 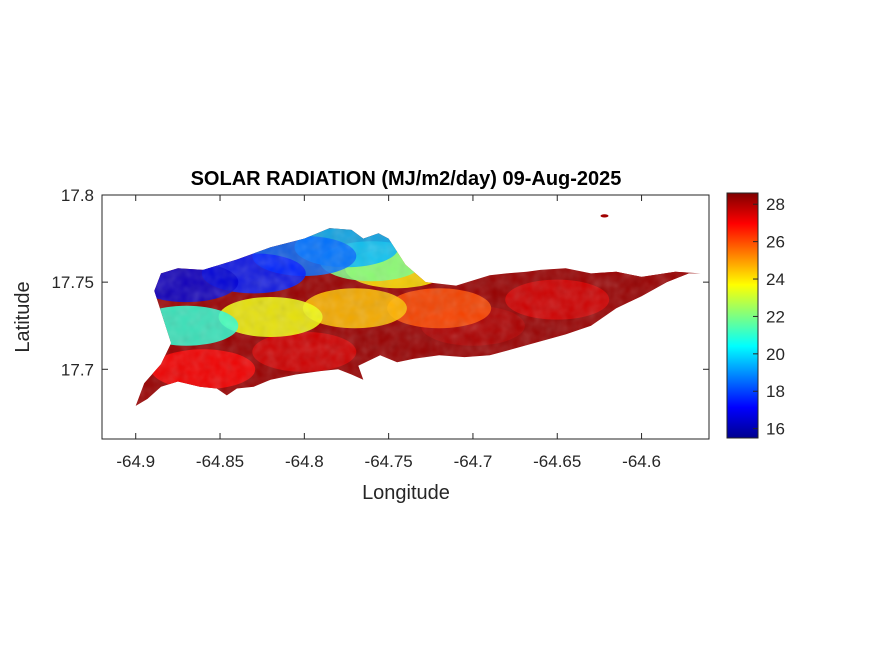 I want to click on colorbar-tick-label: 24, so click(x=775, y=279).